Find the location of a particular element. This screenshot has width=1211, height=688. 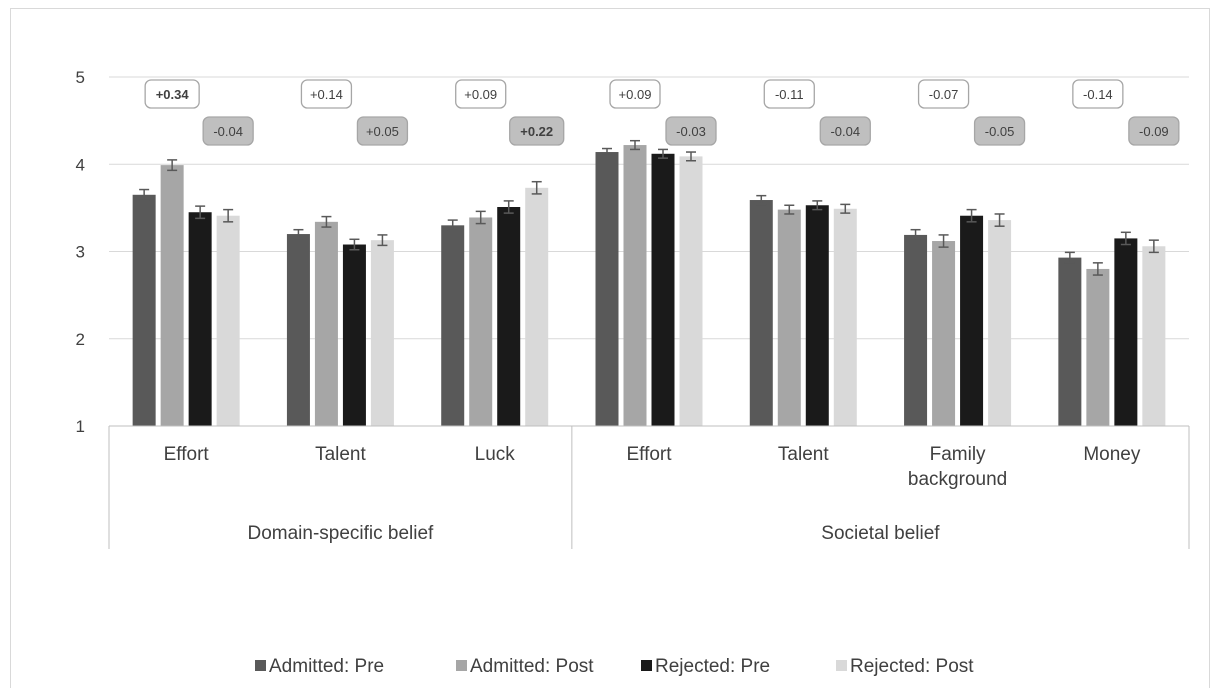

change-callout-text: -0.05 is located at coordinates (1000, 131).